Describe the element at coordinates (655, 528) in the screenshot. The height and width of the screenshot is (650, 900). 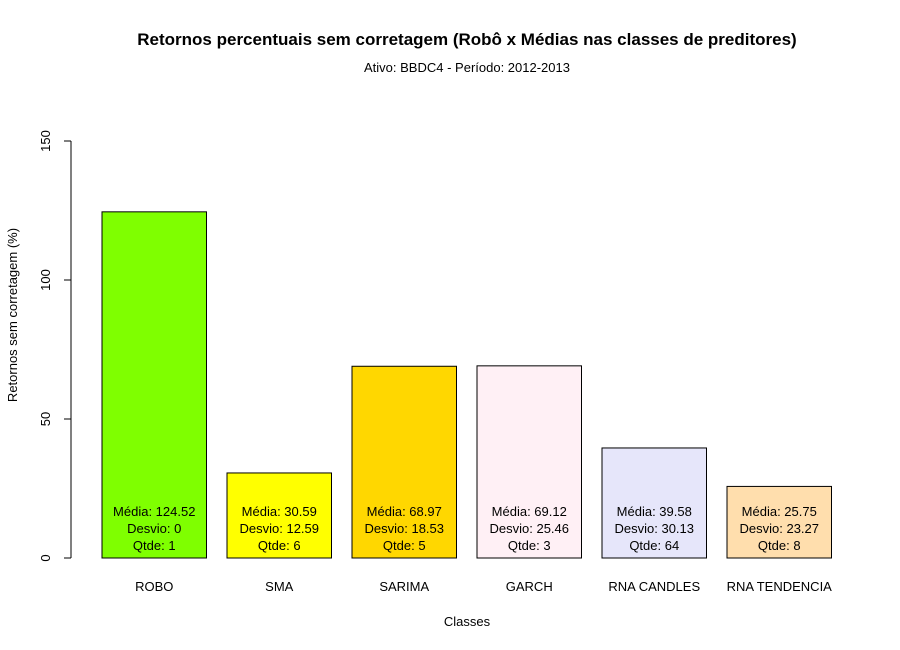
I see `bar-data-label: Desvio: 30.13` at that location.